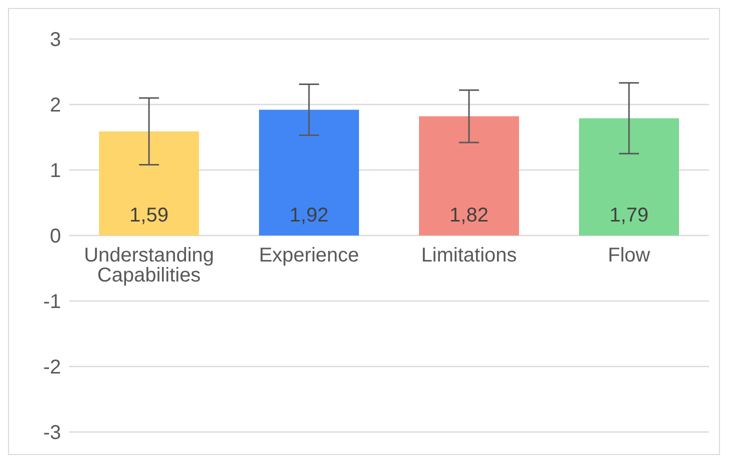 The image size is (729, 463). What do you see at coordinates (52, 367) in the screenshot?
I see `y-tick-label: -2` at bounding box center [52, 367].